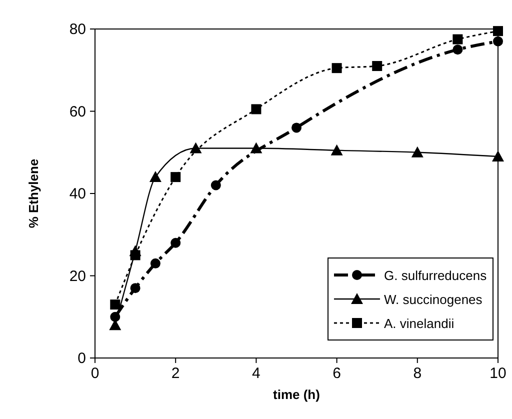  I want to click on x-axis-title: time (h), so click(296, 394).